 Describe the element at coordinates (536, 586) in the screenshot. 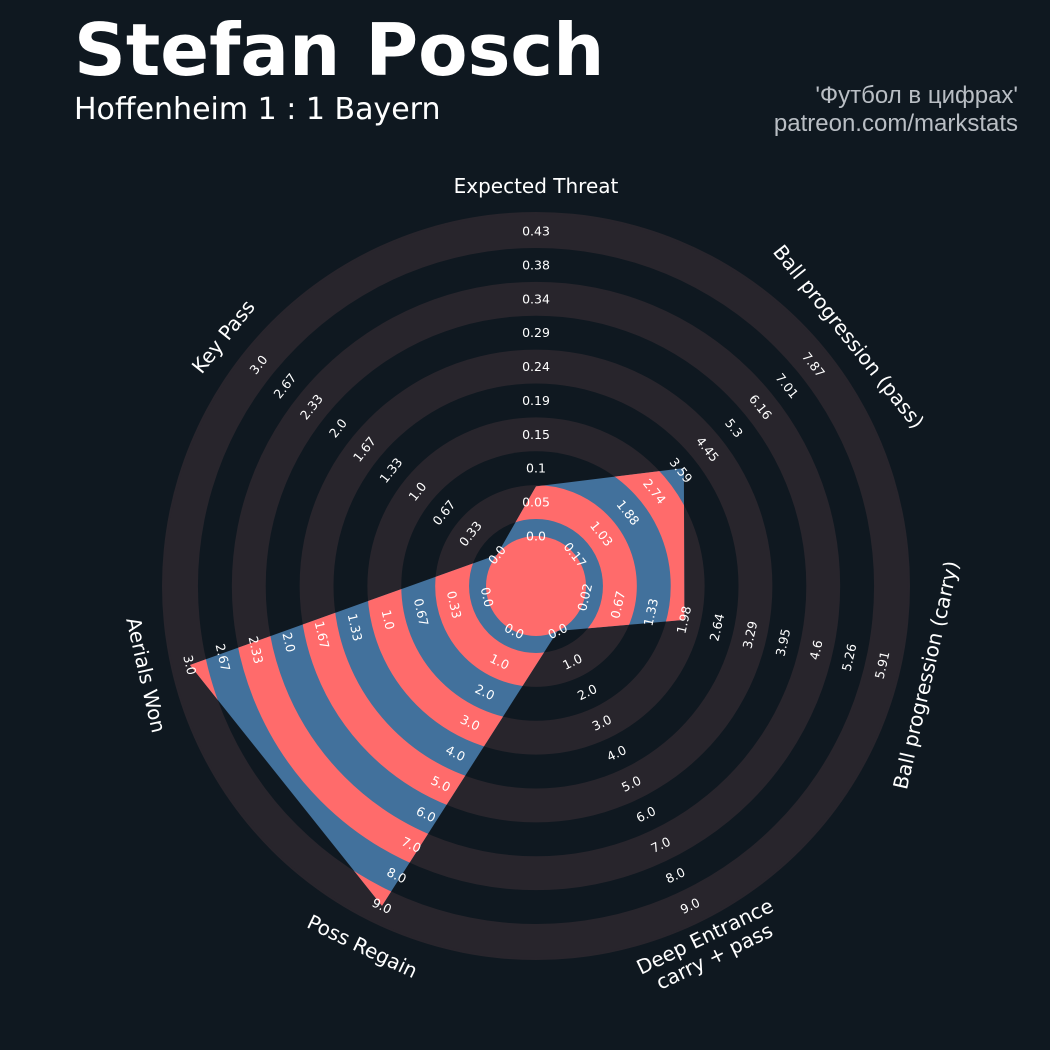

I see `center-disk` at that location.